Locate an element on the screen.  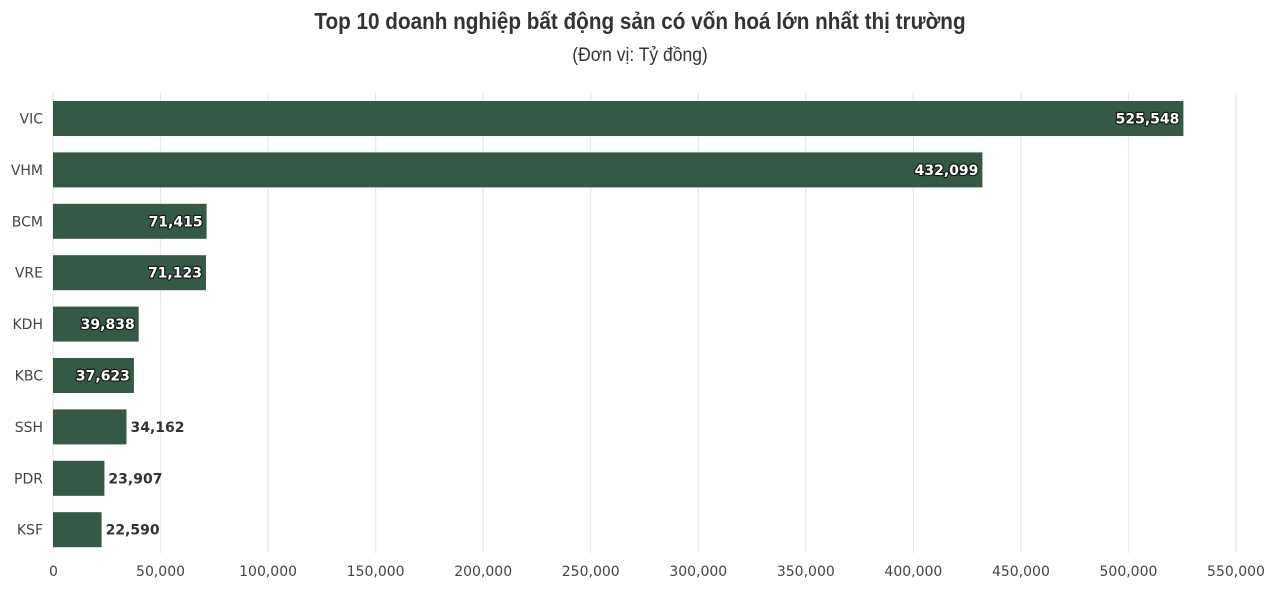
x-tick-label: 200,000 is located at coordinates (483, 572).